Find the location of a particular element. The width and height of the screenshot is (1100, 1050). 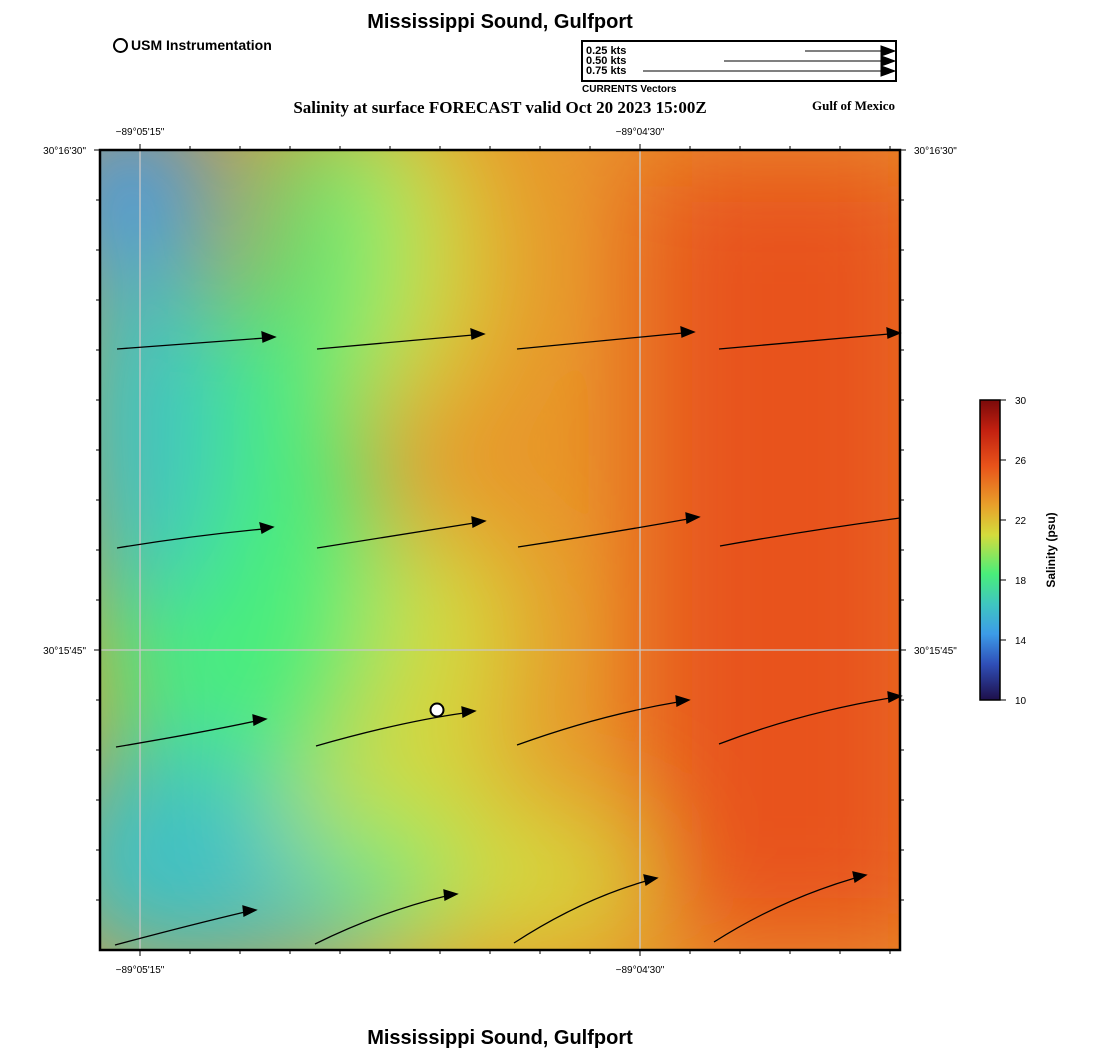

colorbar-title: Salinity (psu) is located at coordinates (1051, 549).